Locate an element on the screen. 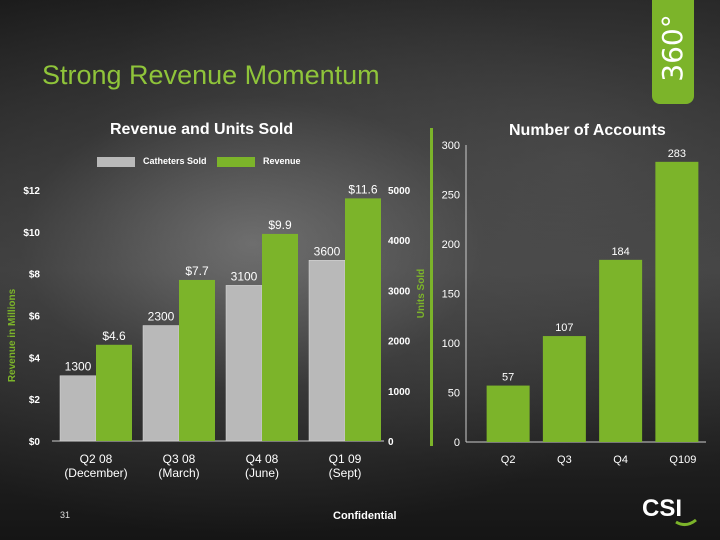 This screenshot has width=720, height=540. y-tick-label-left: $12 is located at coordinates (31, 191).